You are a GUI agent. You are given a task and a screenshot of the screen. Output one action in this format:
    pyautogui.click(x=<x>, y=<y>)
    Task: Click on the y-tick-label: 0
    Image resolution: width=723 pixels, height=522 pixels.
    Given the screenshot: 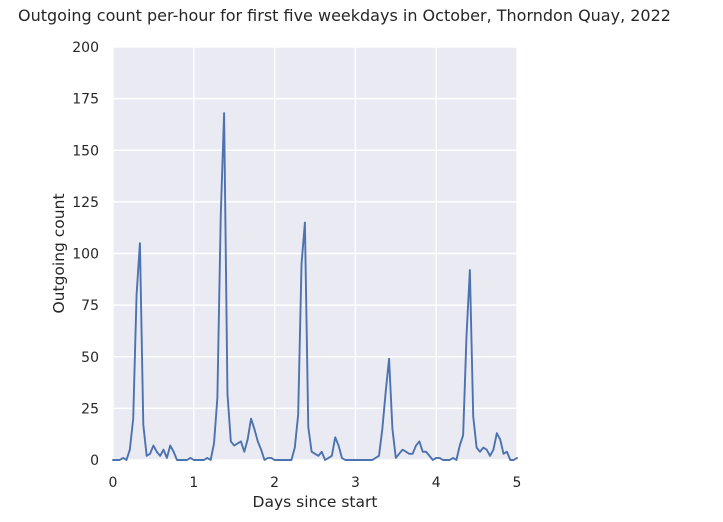 What is the action you would take?
    pyautogui.click(x=94, y=461)
    